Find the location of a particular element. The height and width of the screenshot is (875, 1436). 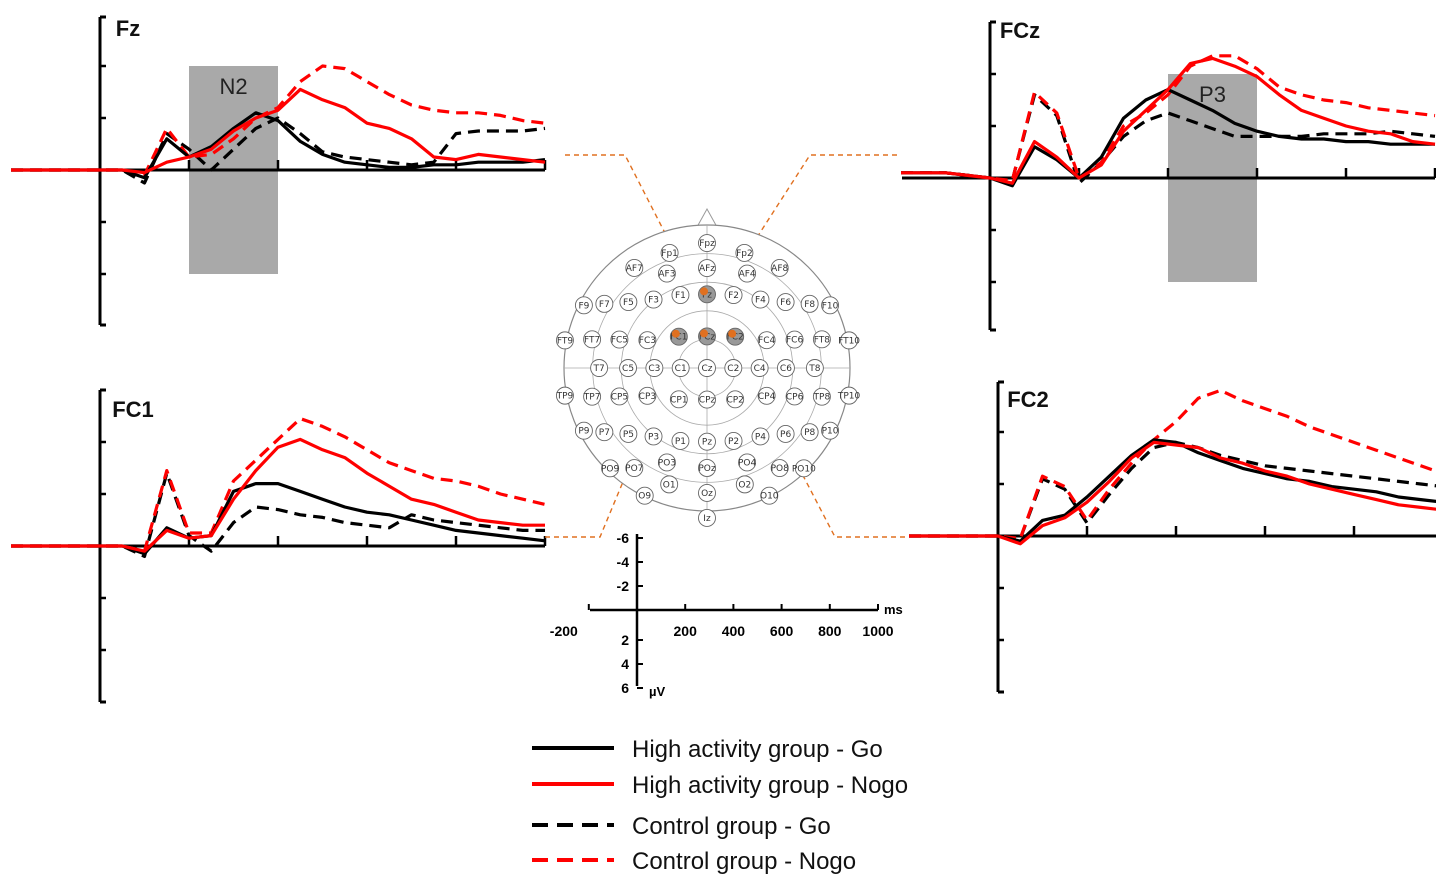

electrode-label: AF3 is located at coordinates (666, 275).